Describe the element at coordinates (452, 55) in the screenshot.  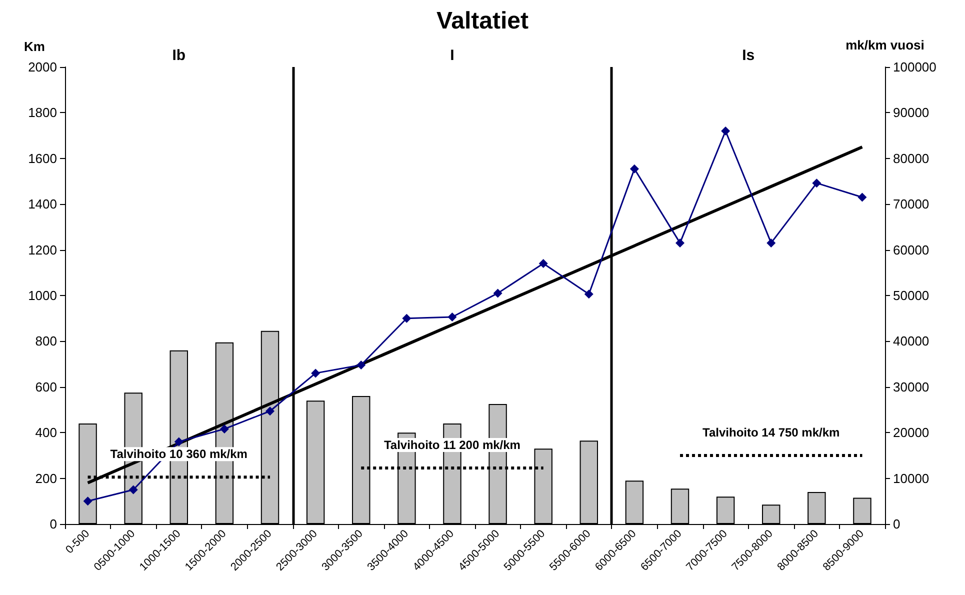
I see `text: I` at that location.